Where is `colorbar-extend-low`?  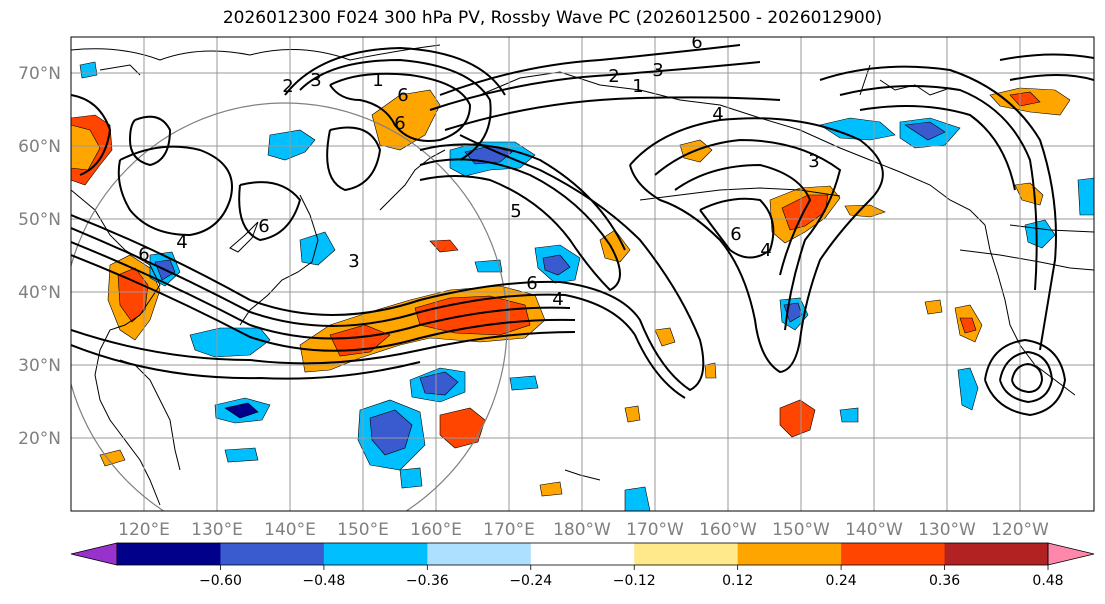
colorbar-extend-low is located at coordinates (94, 554).